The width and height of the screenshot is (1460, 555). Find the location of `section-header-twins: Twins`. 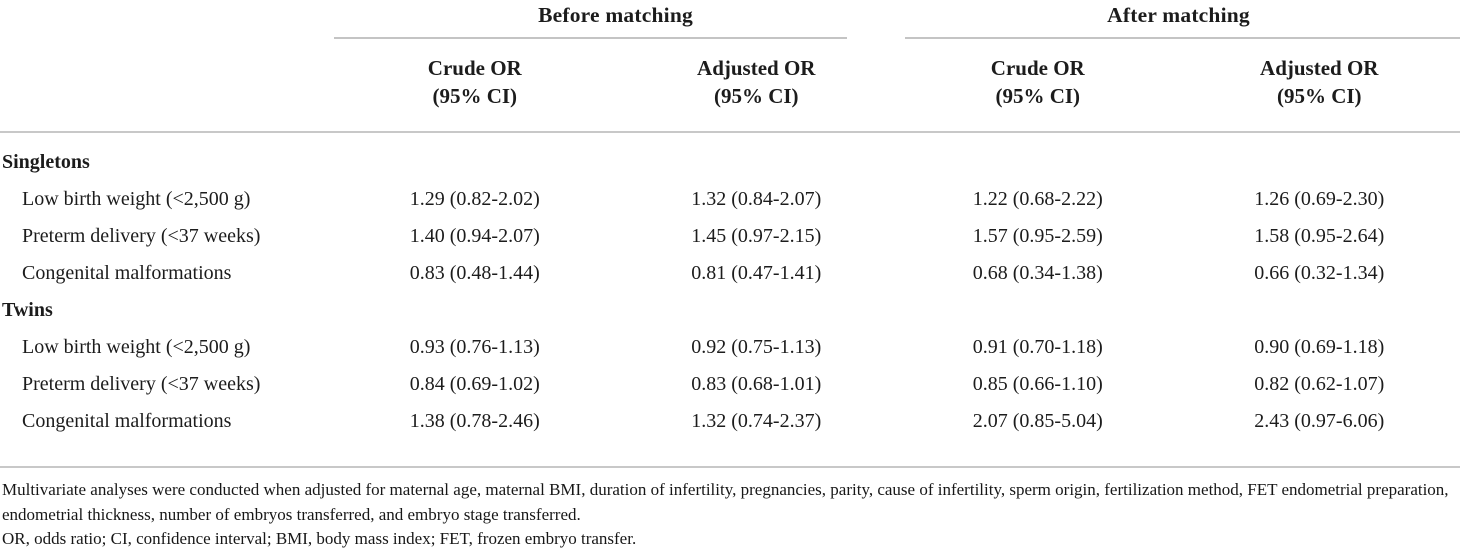

section-header-twins: Twins is located at coordinates (730, 310).